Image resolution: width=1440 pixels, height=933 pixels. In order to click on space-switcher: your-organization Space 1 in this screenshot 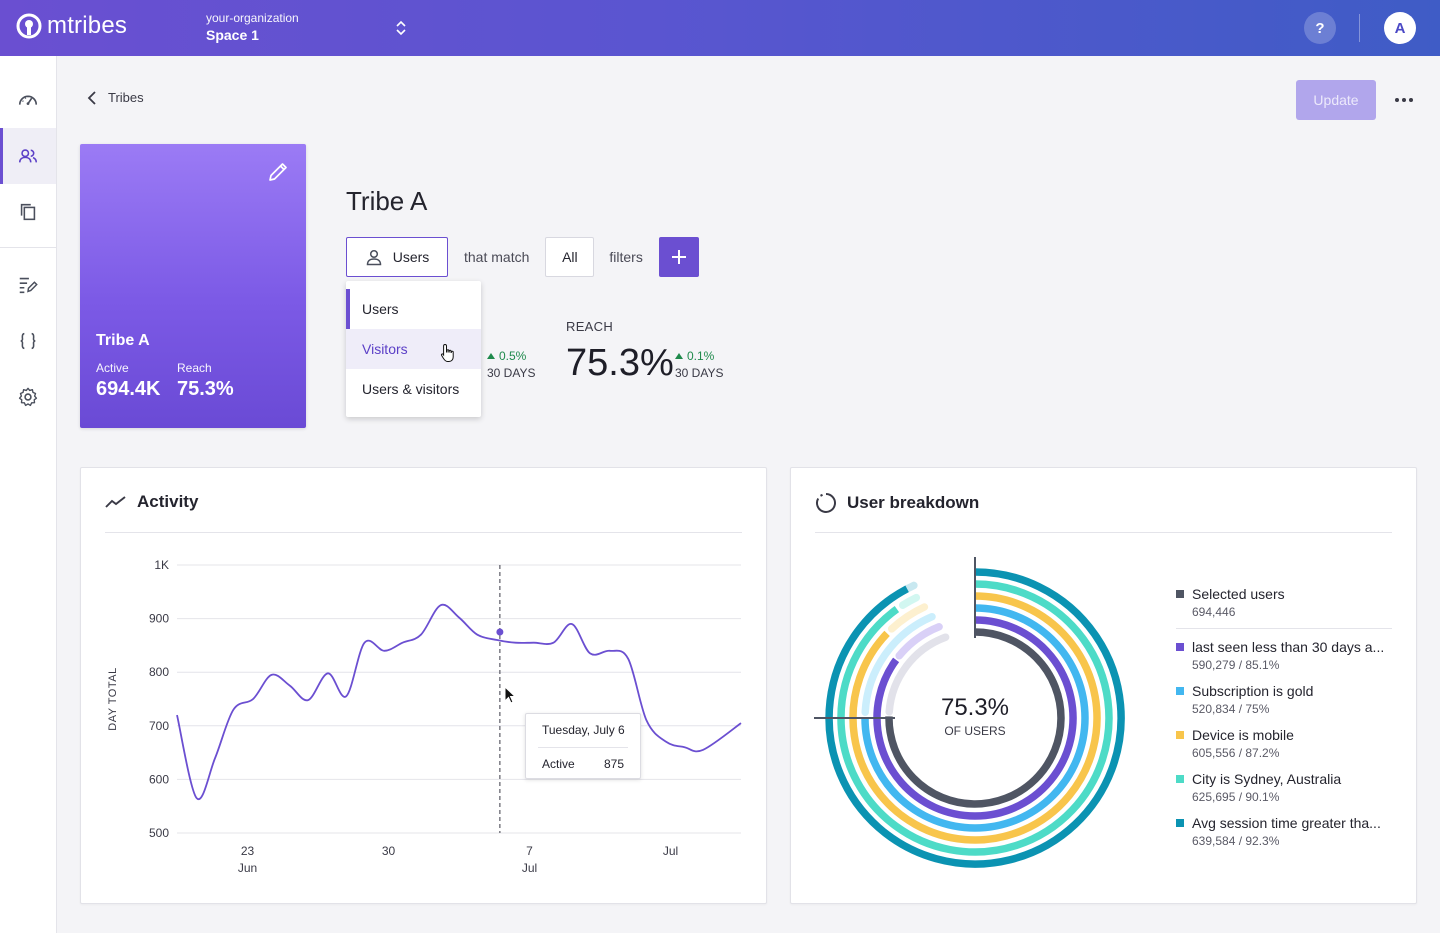, I will do `click(252, 27)`.